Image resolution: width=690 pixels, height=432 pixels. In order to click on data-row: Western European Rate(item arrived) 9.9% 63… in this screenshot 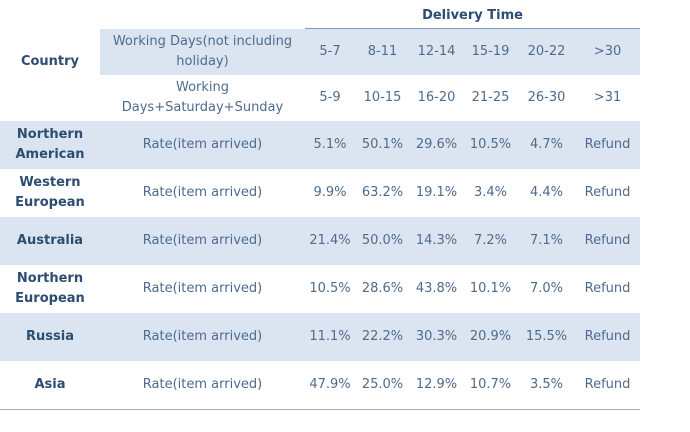, I will do `click(320, 193)`.